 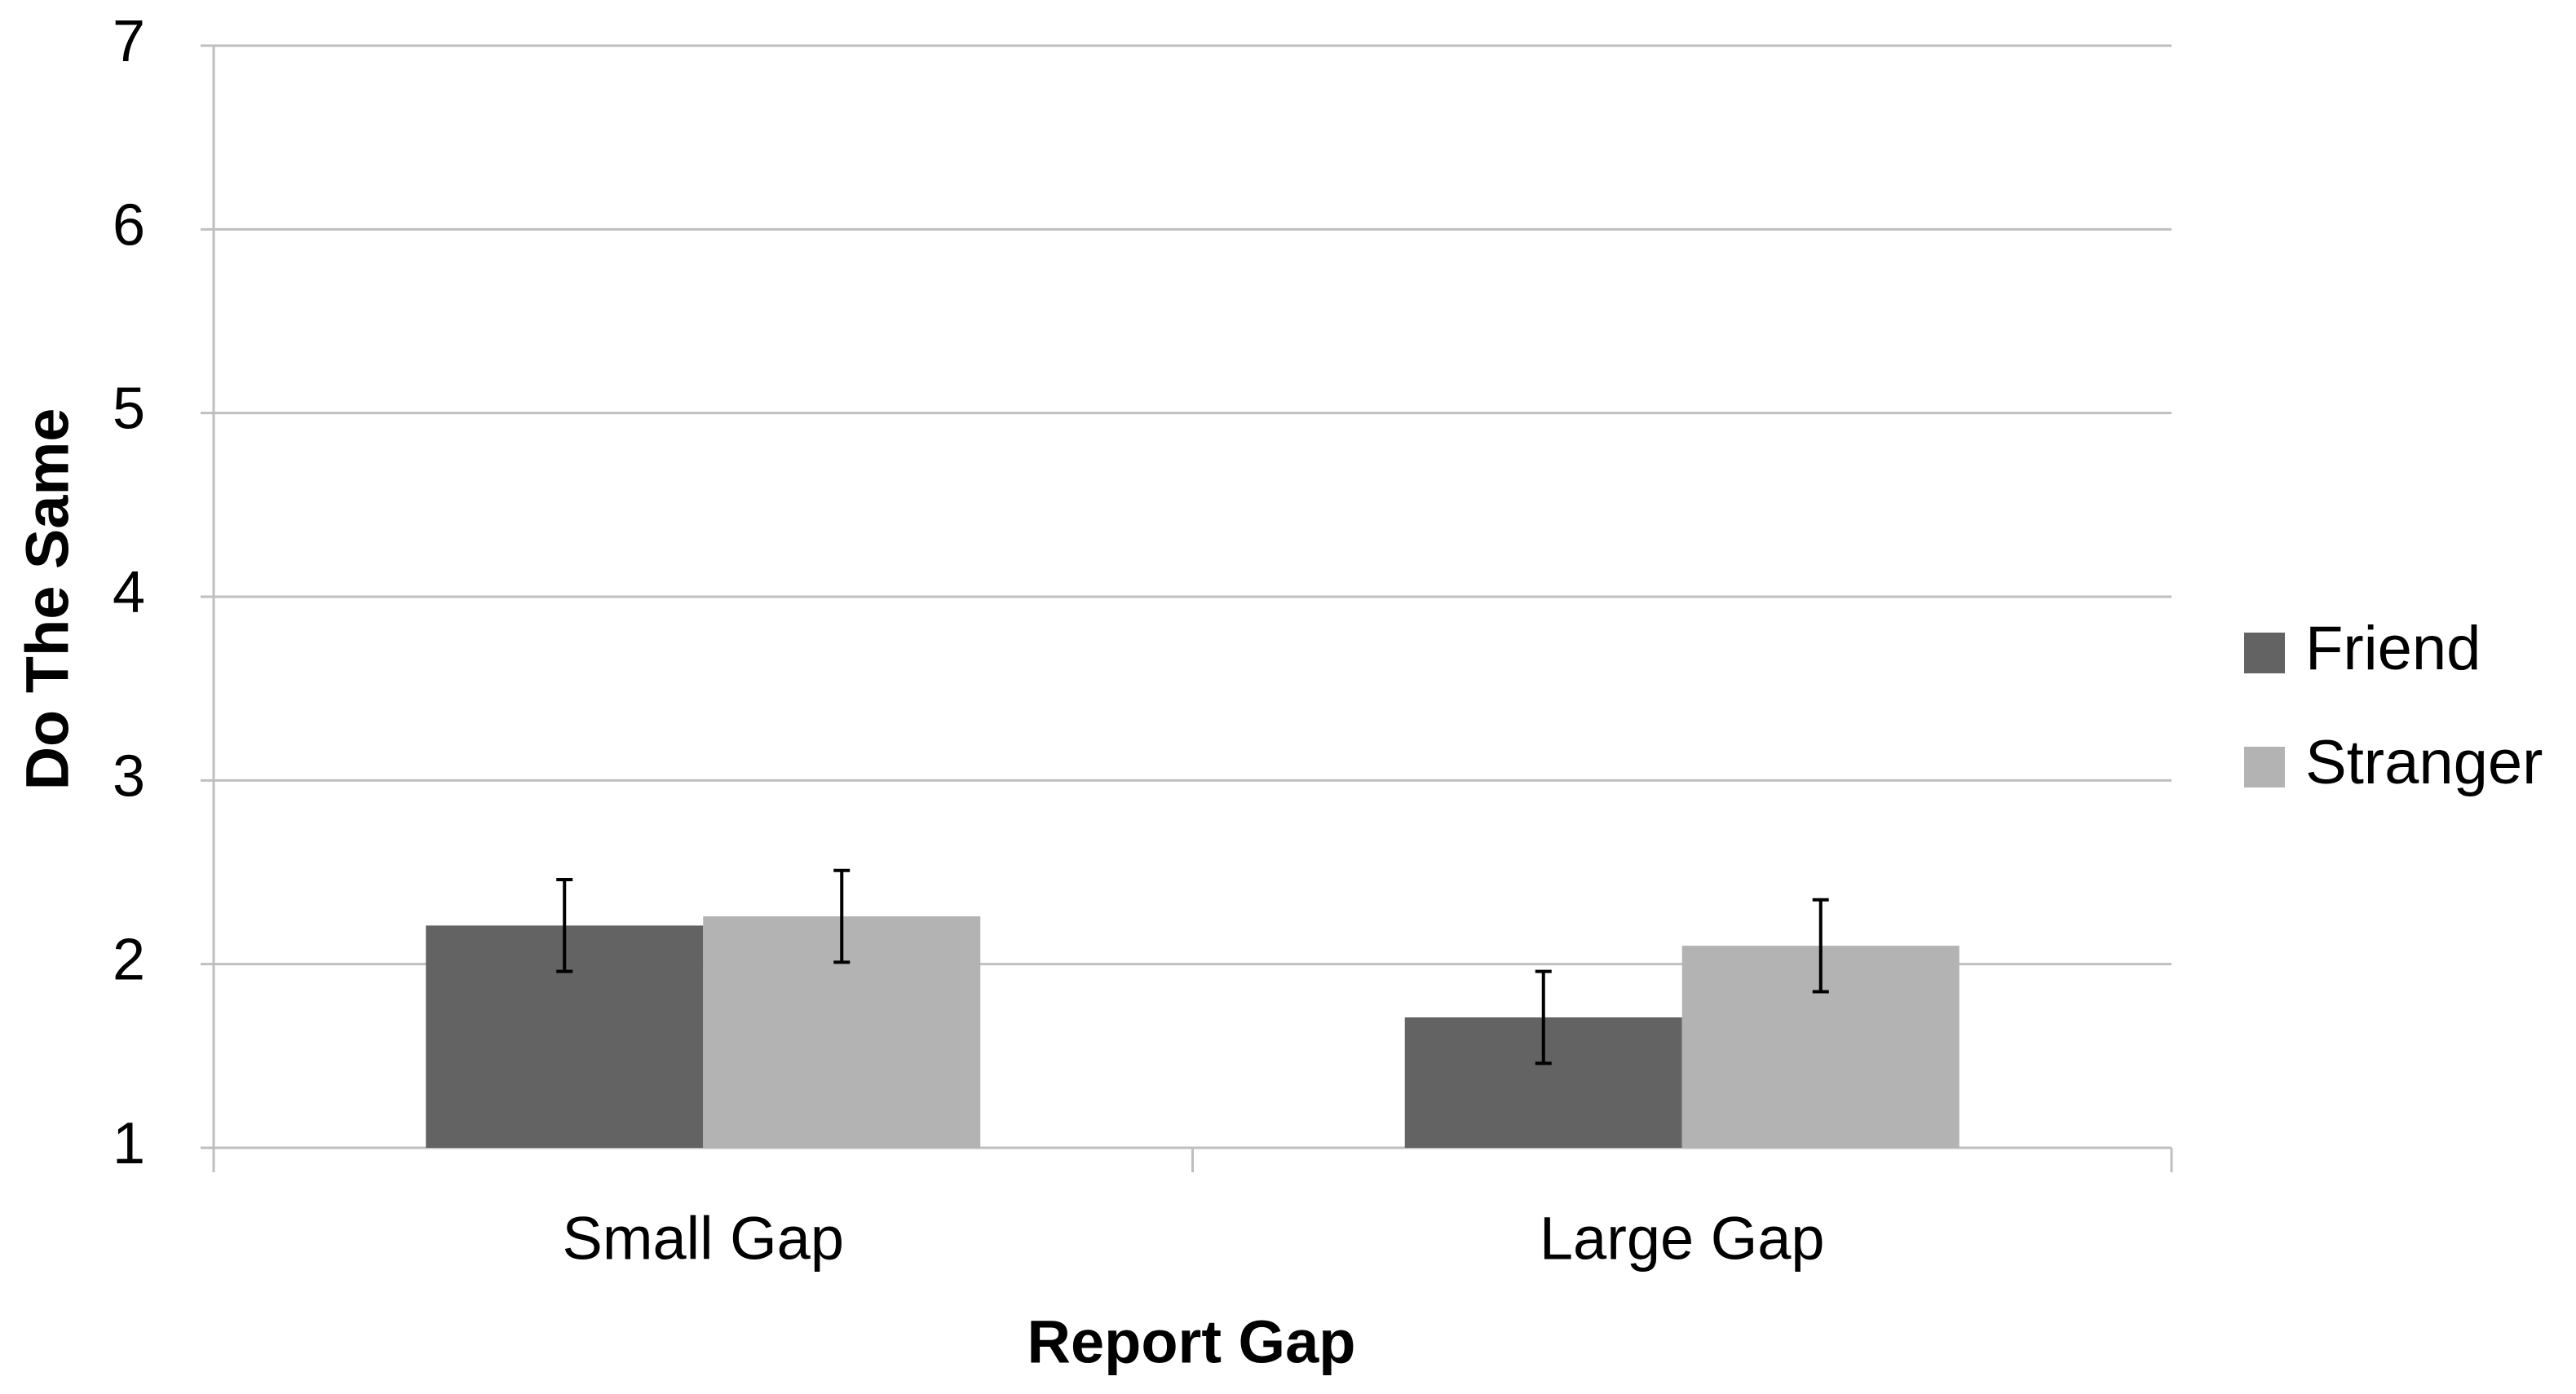 I want to click on x-tick-label: Large Gap, so click(x=1683, y=1239).